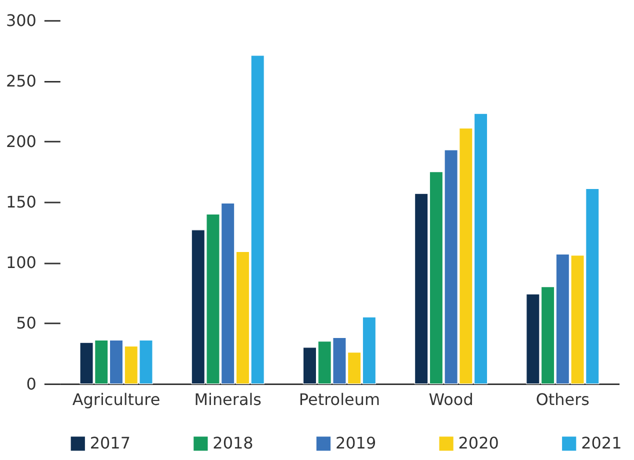  Describe the element at coordinates (339, 400) in the screenshot. I see `x-tick-label: Petroleum` at that location.